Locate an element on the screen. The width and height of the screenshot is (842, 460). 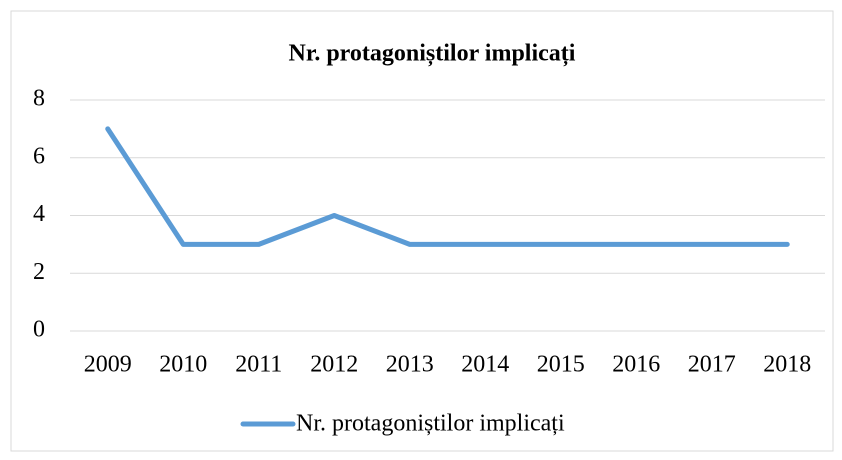
x-tick-label: 2016 is located at coordinates (636, 365).